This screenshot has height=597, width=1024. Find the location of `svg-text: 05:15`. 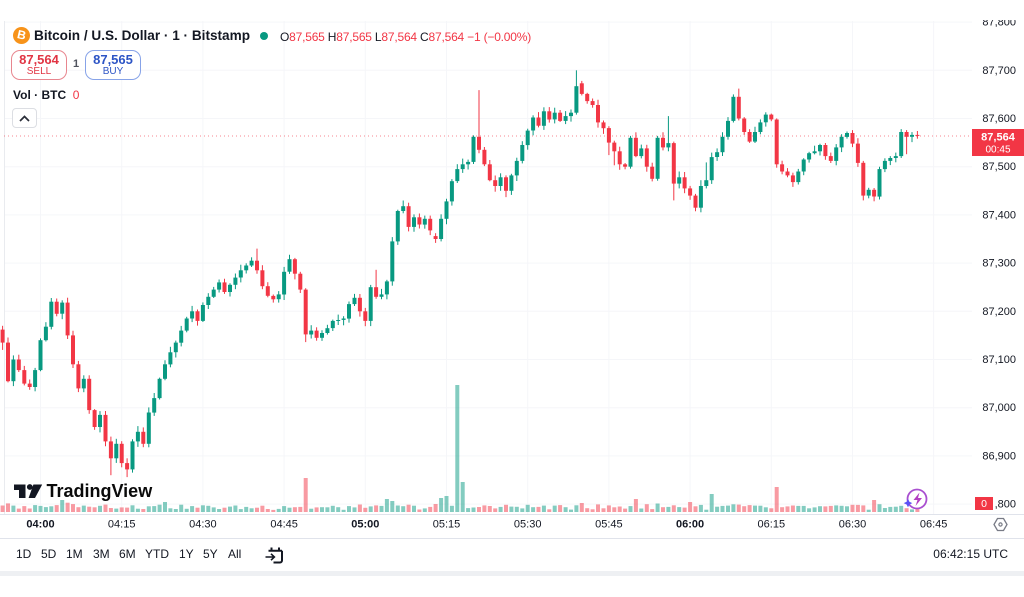

svg-text: 05:15 is located at coordinates (447, 525).